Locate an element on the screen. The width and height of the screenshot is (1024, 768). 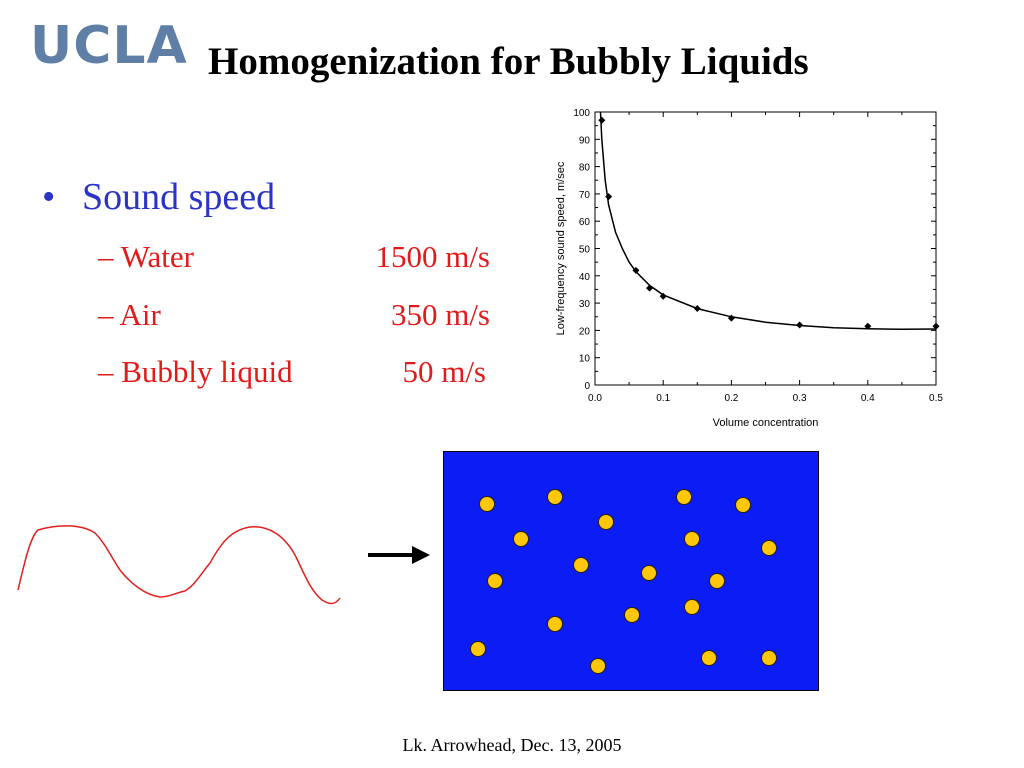
slide-title: Homogenization for Bubbly Liquids is located at coordinates (508, 61).